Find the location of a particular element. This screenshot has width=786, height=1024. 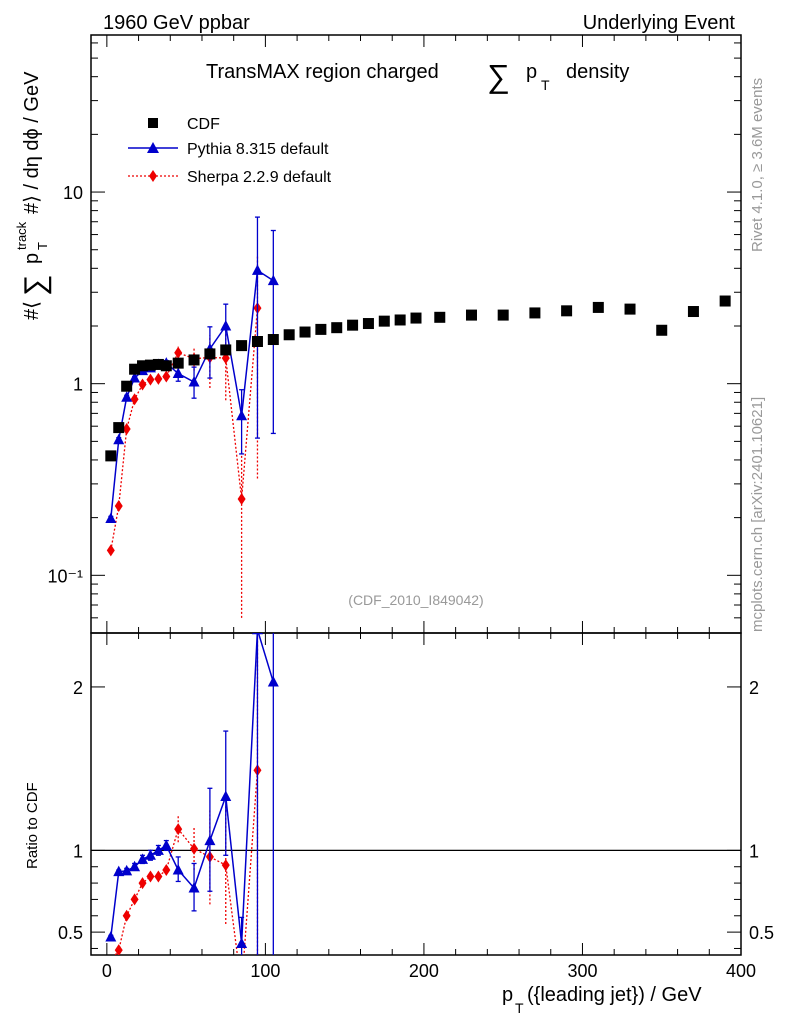

side-info-bottom: mcplots.cern.ch [arXiv:2401.10621] is located at coordinates (757, 514).